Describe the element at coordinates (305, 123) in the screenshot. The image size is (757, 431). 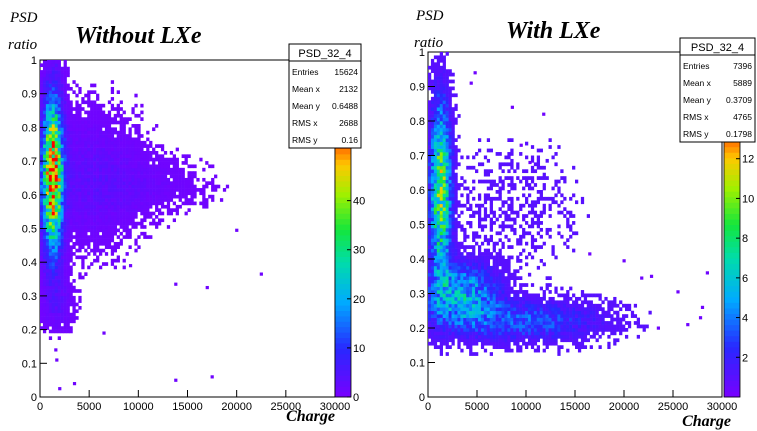
I see `stat-label: RMS x` at that location.